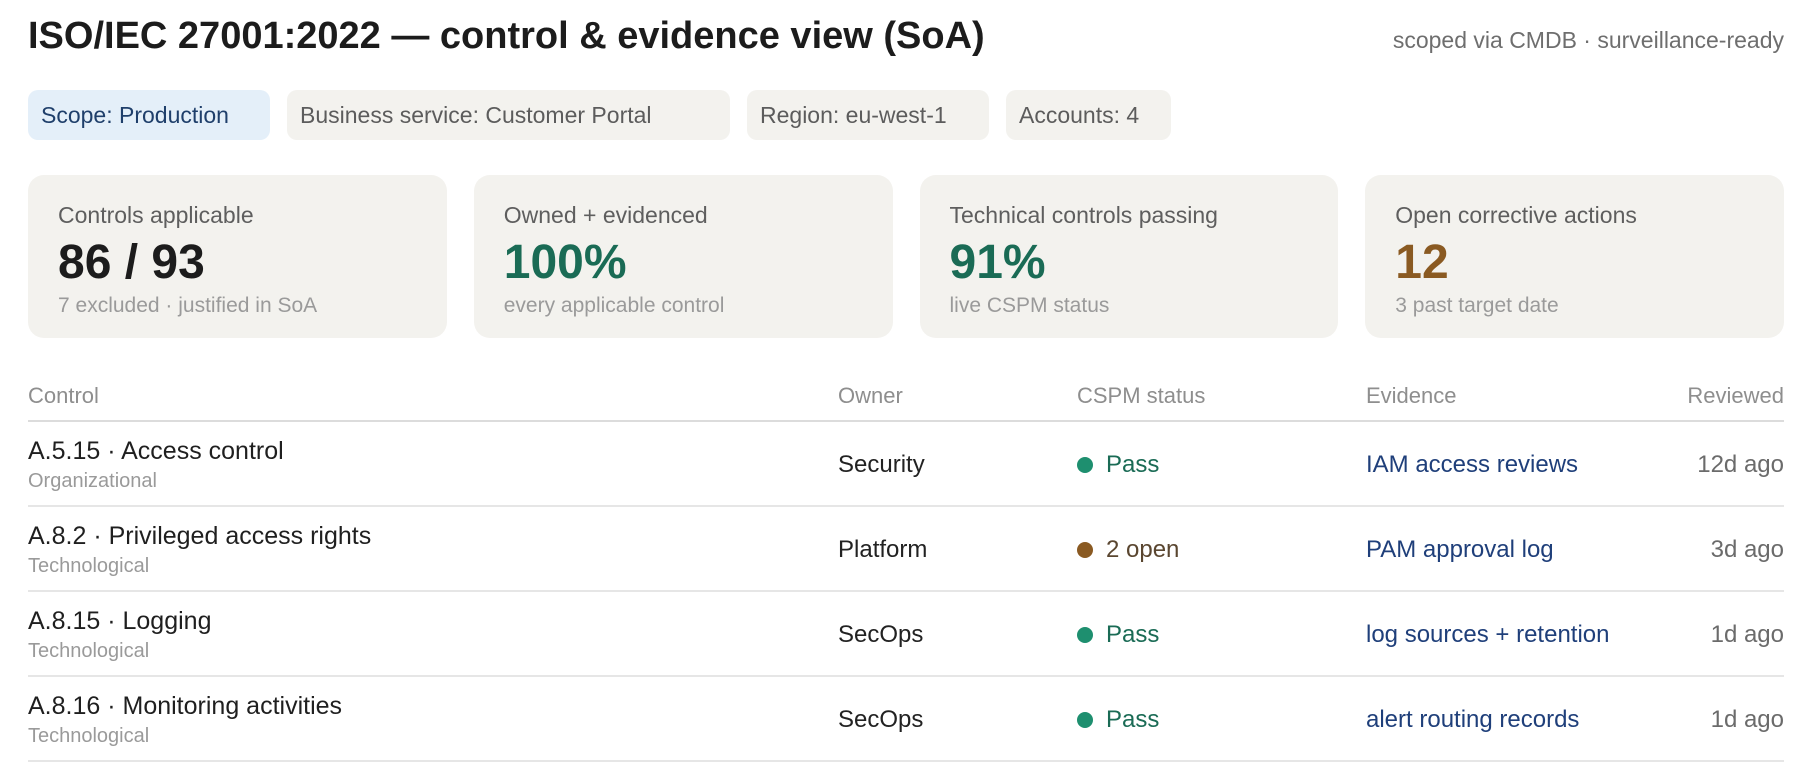 The image size is (1812, 770). Describe the element at coordinates (1477, 305) in the screenshot. I see `card-note: 3 past target date` at that location.